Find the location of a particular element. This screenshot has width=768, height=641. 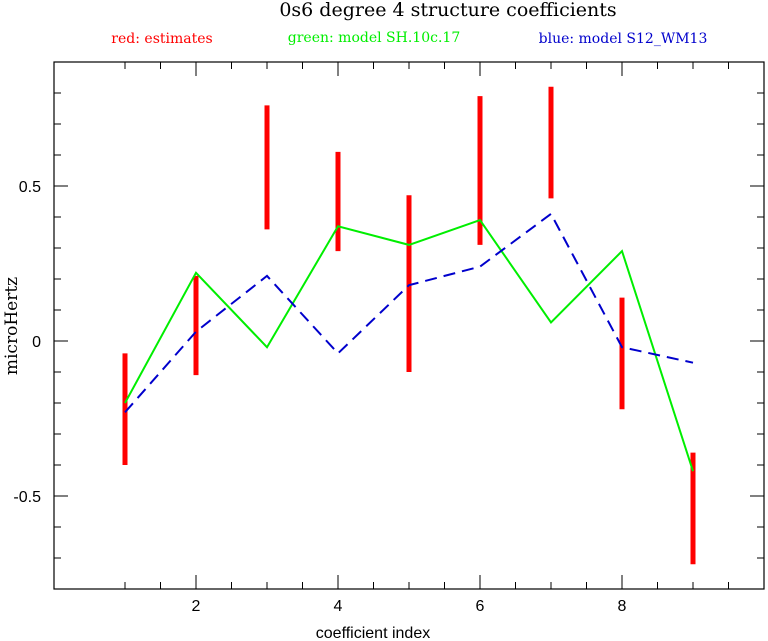

legend-entry-estimates: red: estimates is located at coordinates (161, 39).